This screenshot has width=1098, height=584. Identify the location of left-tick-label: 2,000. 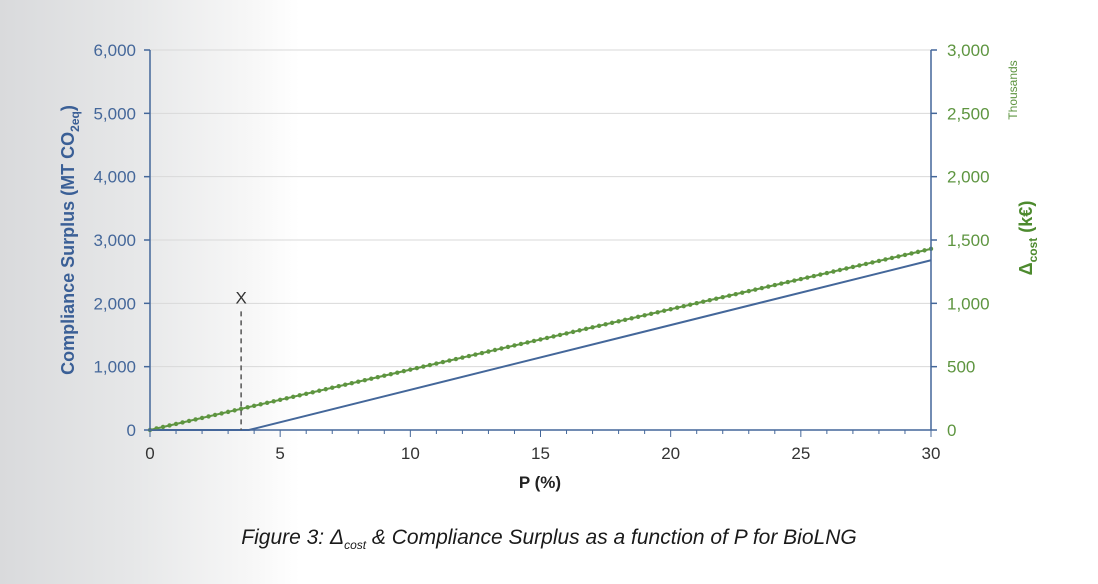
(114, 303).